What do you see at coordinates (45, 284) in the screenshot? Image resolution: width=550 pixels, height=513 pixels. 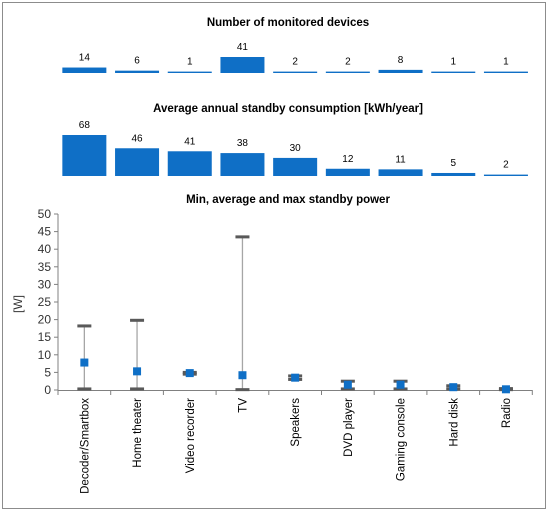 I see `y-tick-label: 30` at bounding box center [45, 284].